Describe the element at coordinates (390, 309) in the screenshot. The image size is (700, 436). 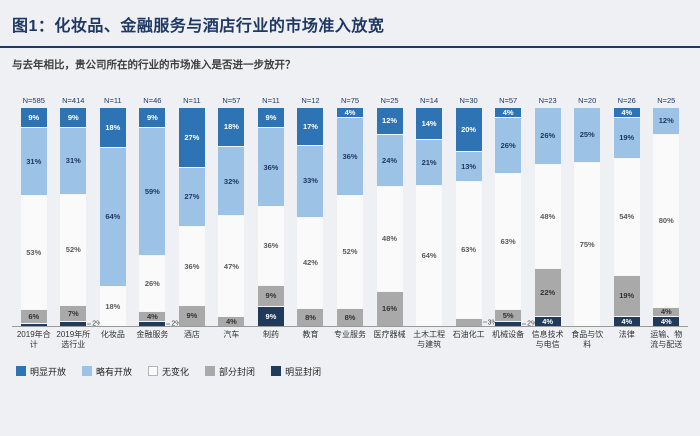
I see `segment-value-label: 16%` at that location.